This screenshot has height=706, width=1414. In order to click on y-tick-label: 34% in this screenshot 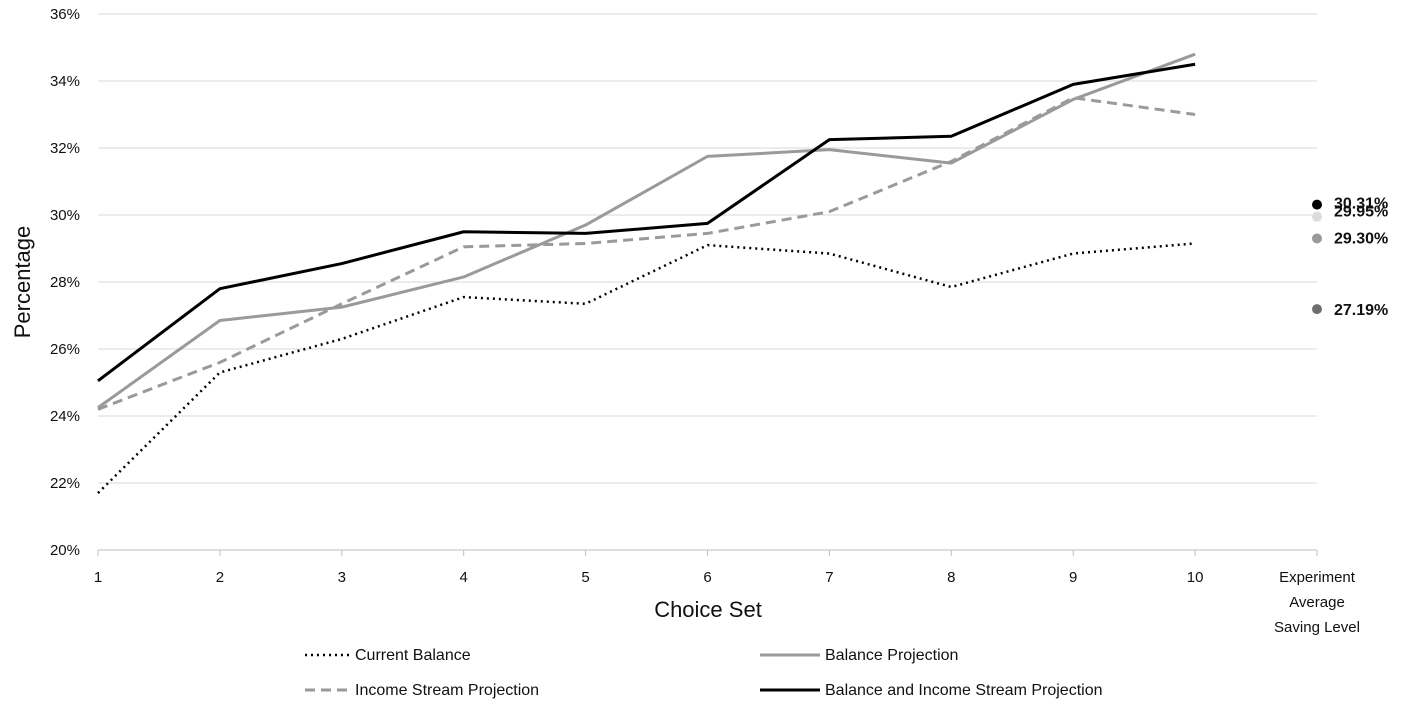, I will do `click(65, 81)`.